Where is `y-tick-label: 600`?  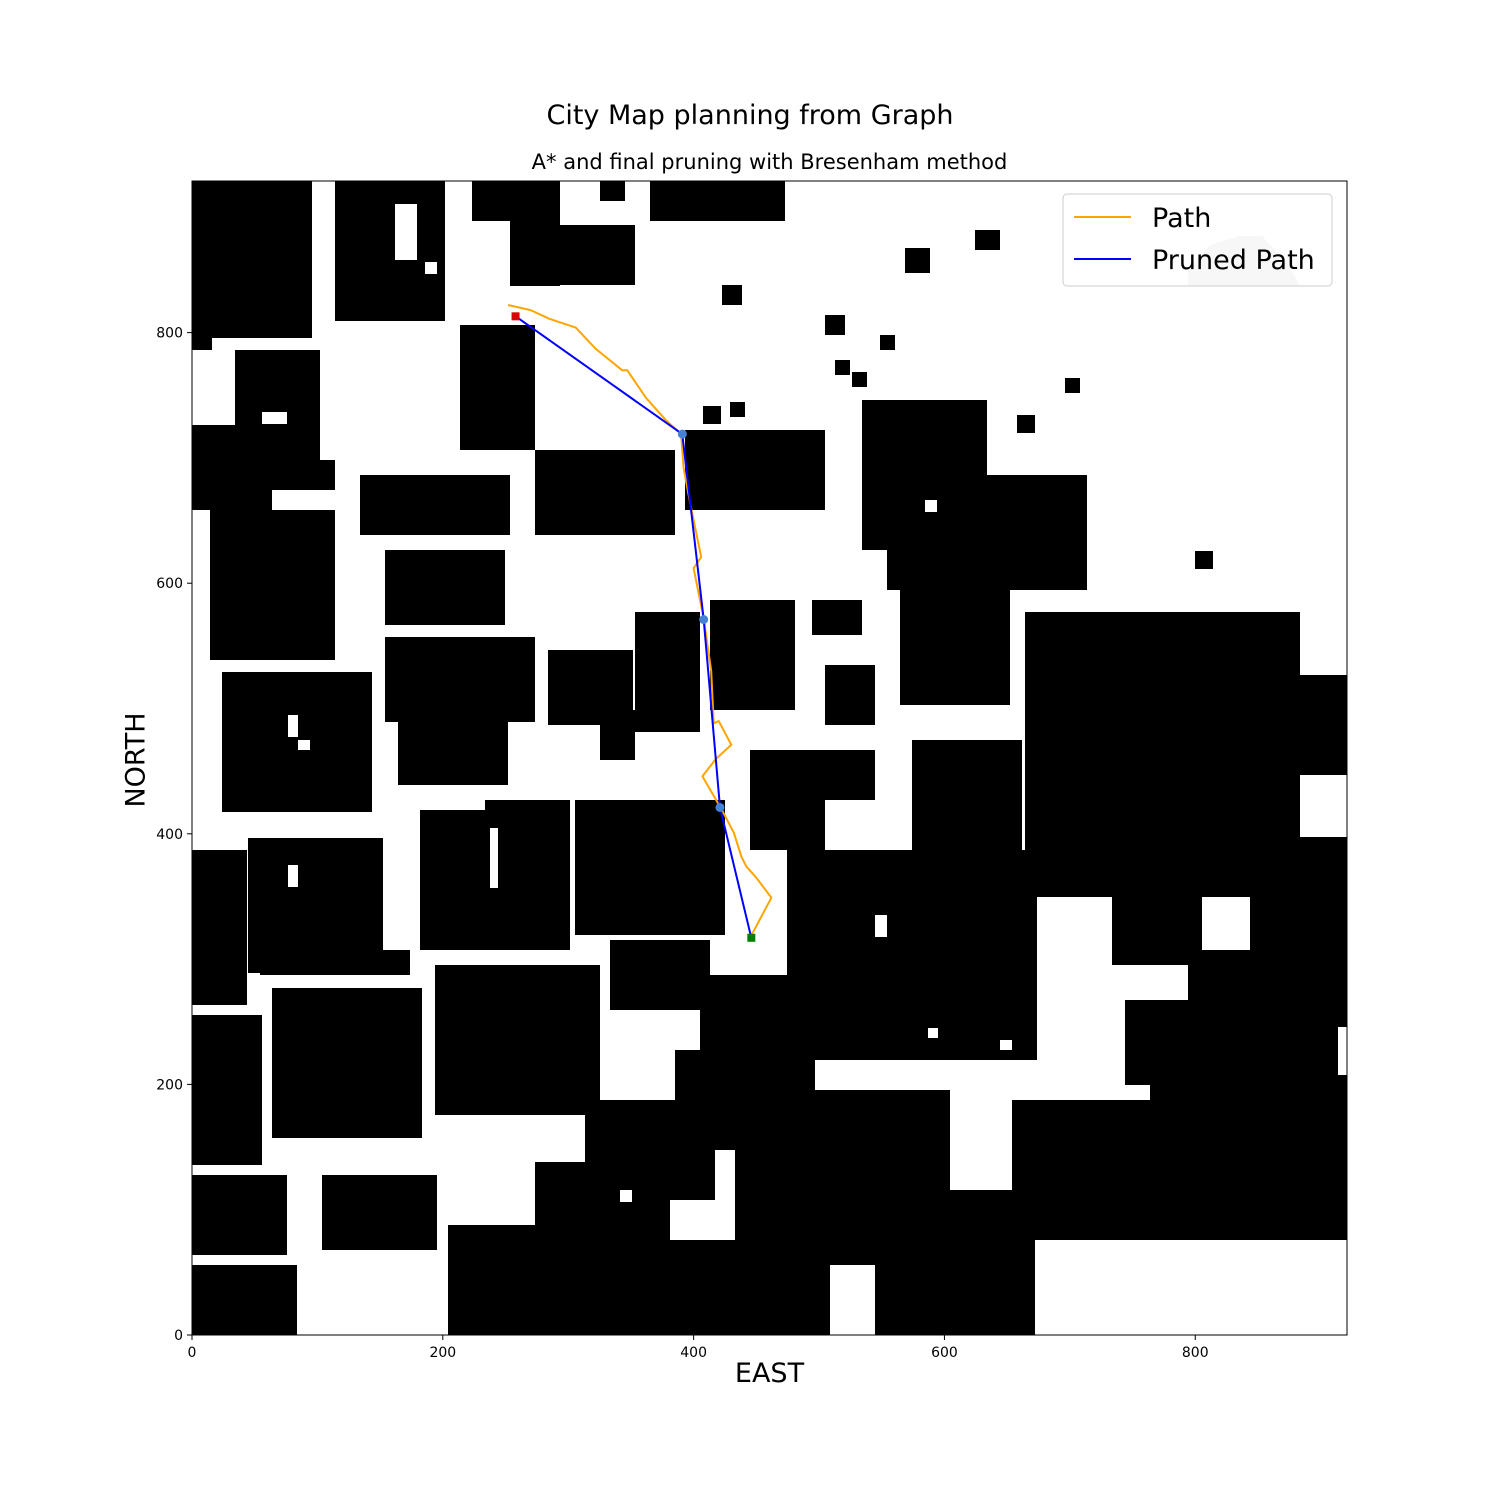
y-tick-label: 600 is located at coordinates (169, 584).